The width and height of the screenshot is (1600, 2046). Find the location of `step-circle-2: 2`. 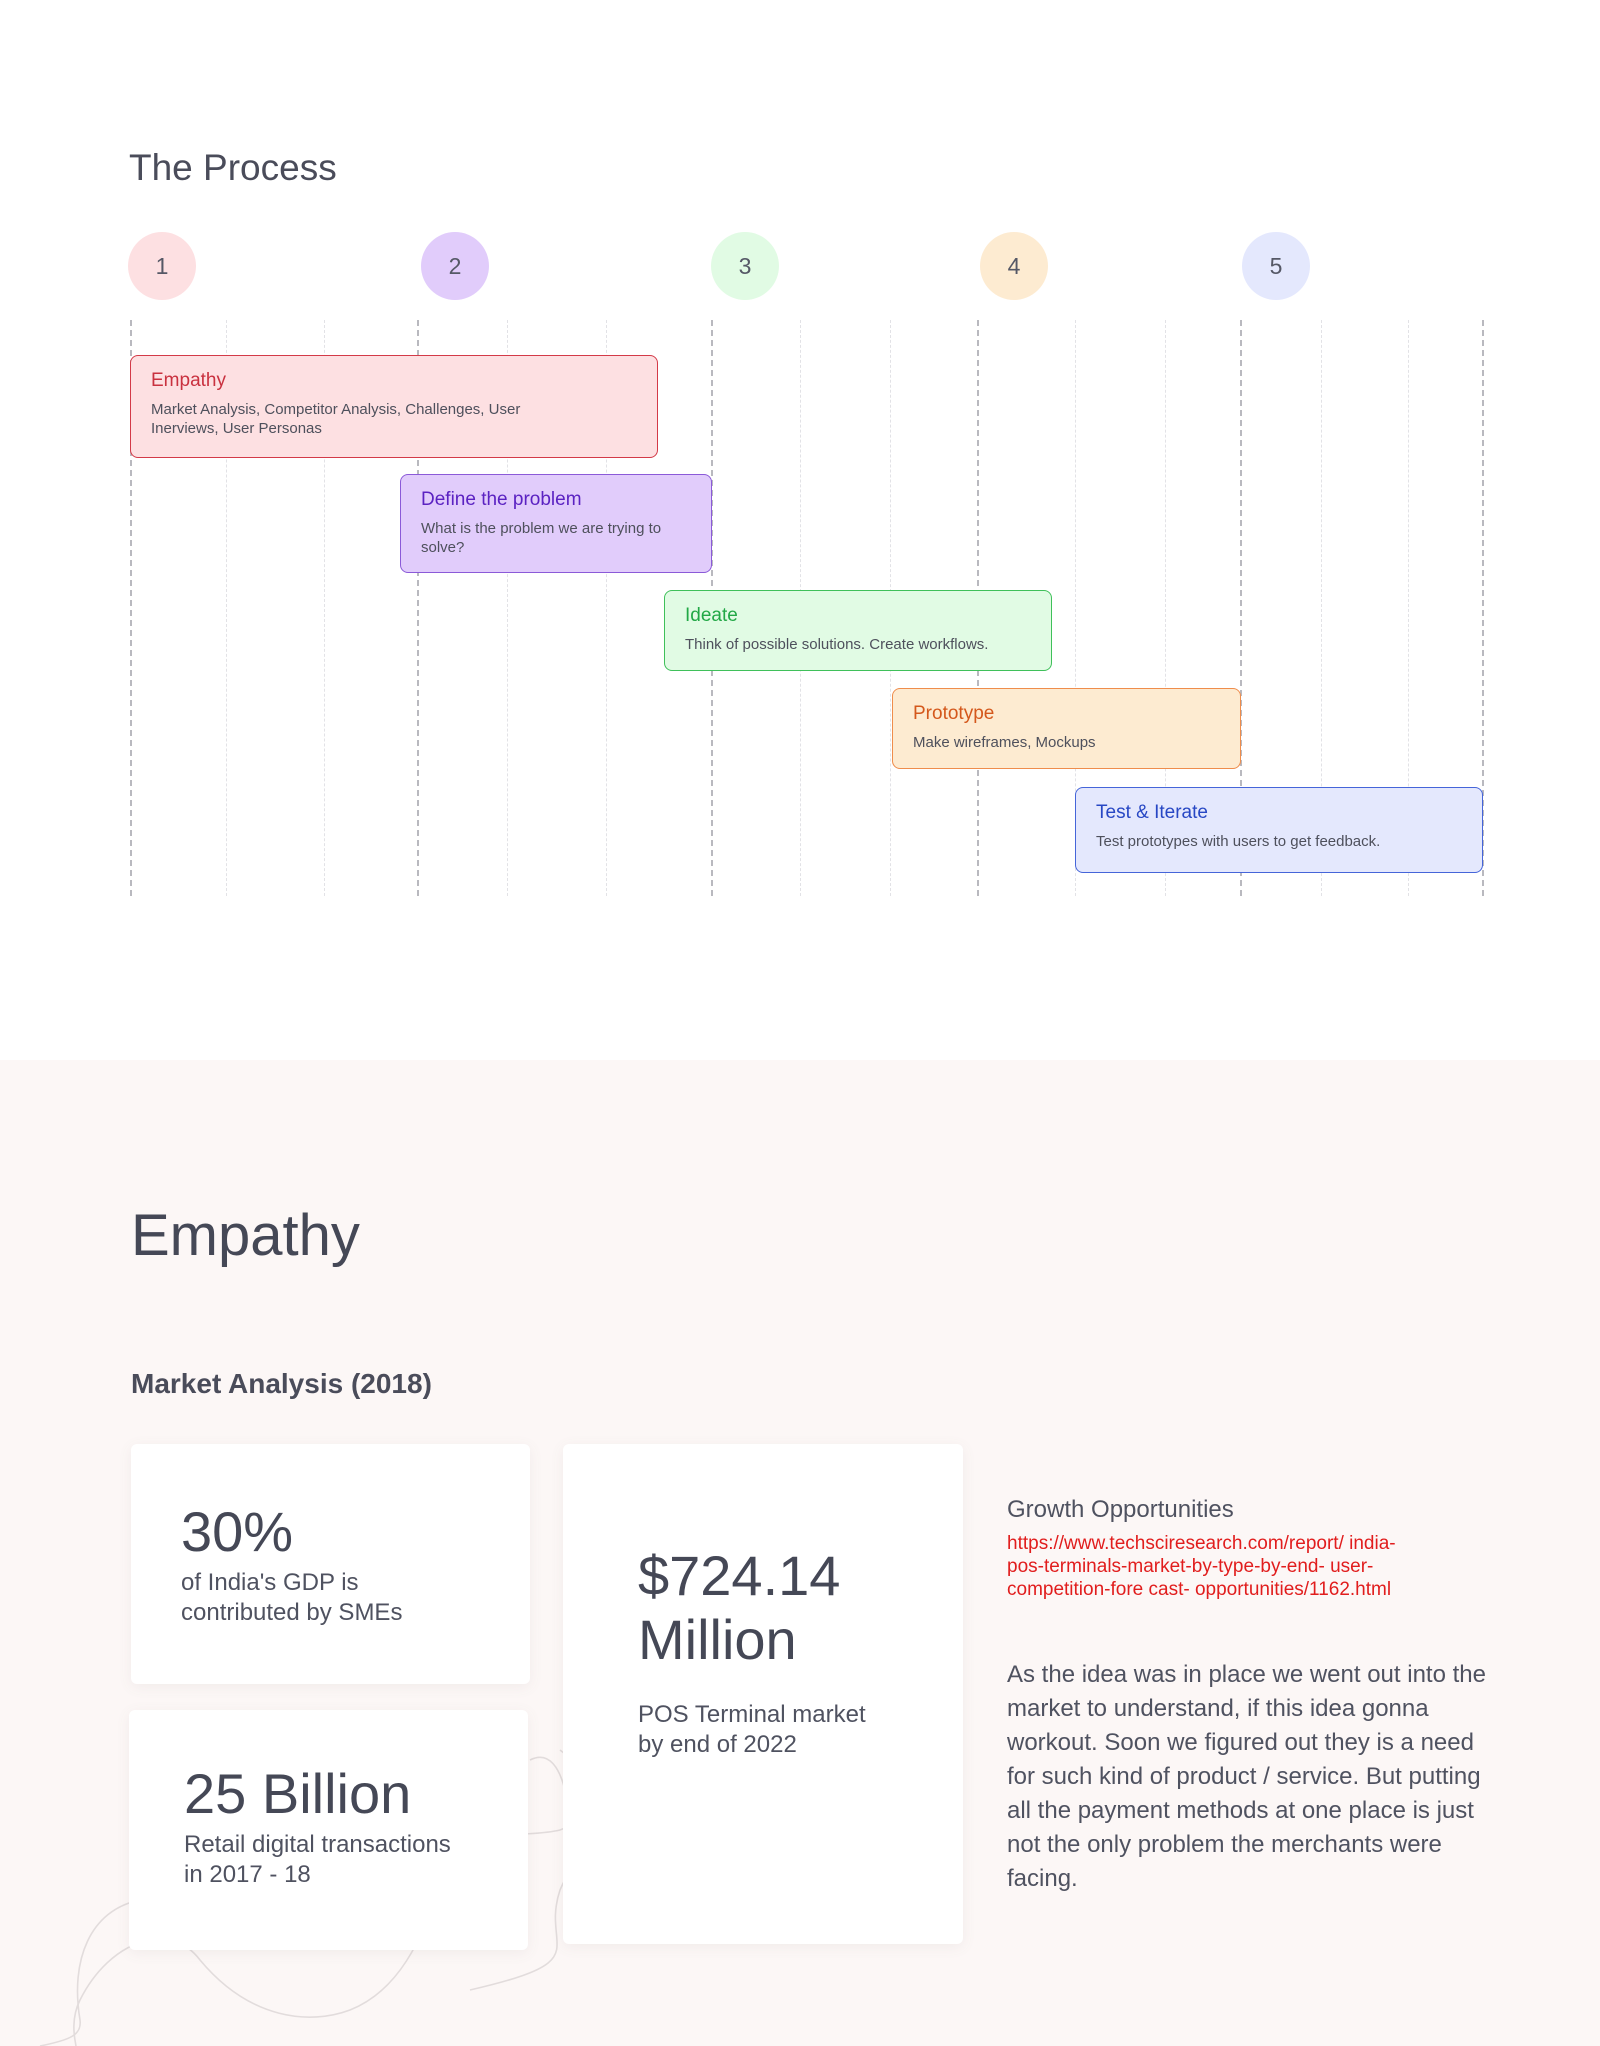

step-circle-2: 2 is located at coordinates (455, 266).